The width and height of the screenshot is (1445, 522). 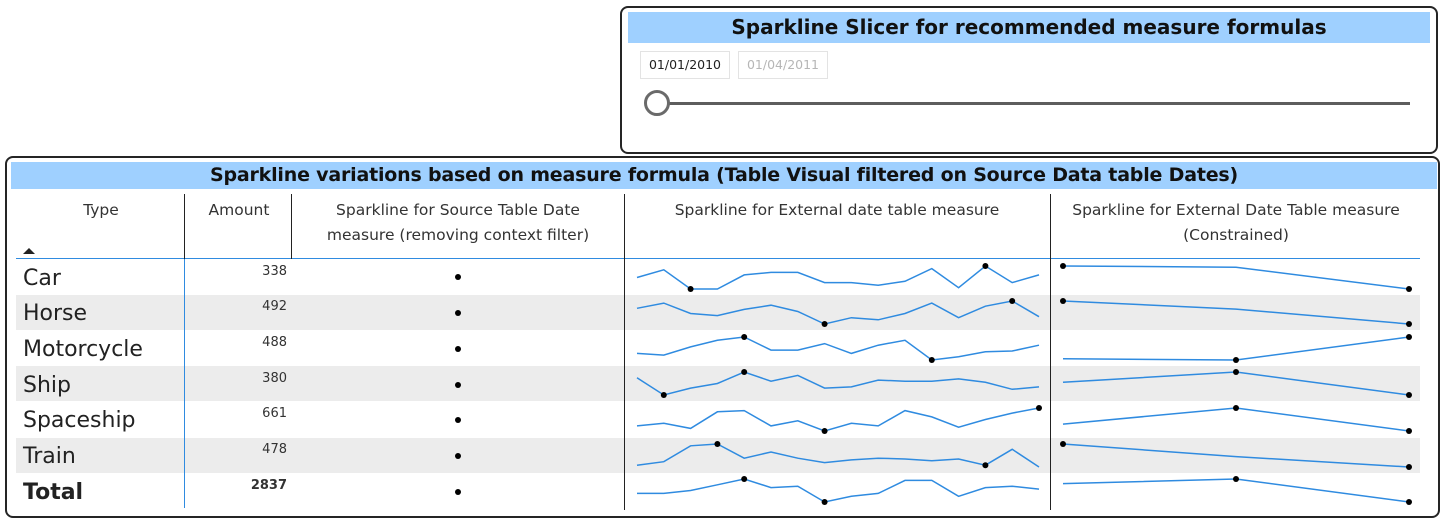 I want to click on column-header-amount-label: Amount, so click(x=239, y=210).